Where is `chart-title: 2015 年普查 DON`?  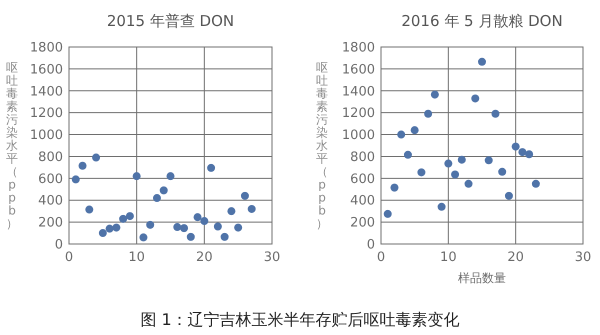 chart-title: 2015 年普查 DON is located at coordinates (170, 21).